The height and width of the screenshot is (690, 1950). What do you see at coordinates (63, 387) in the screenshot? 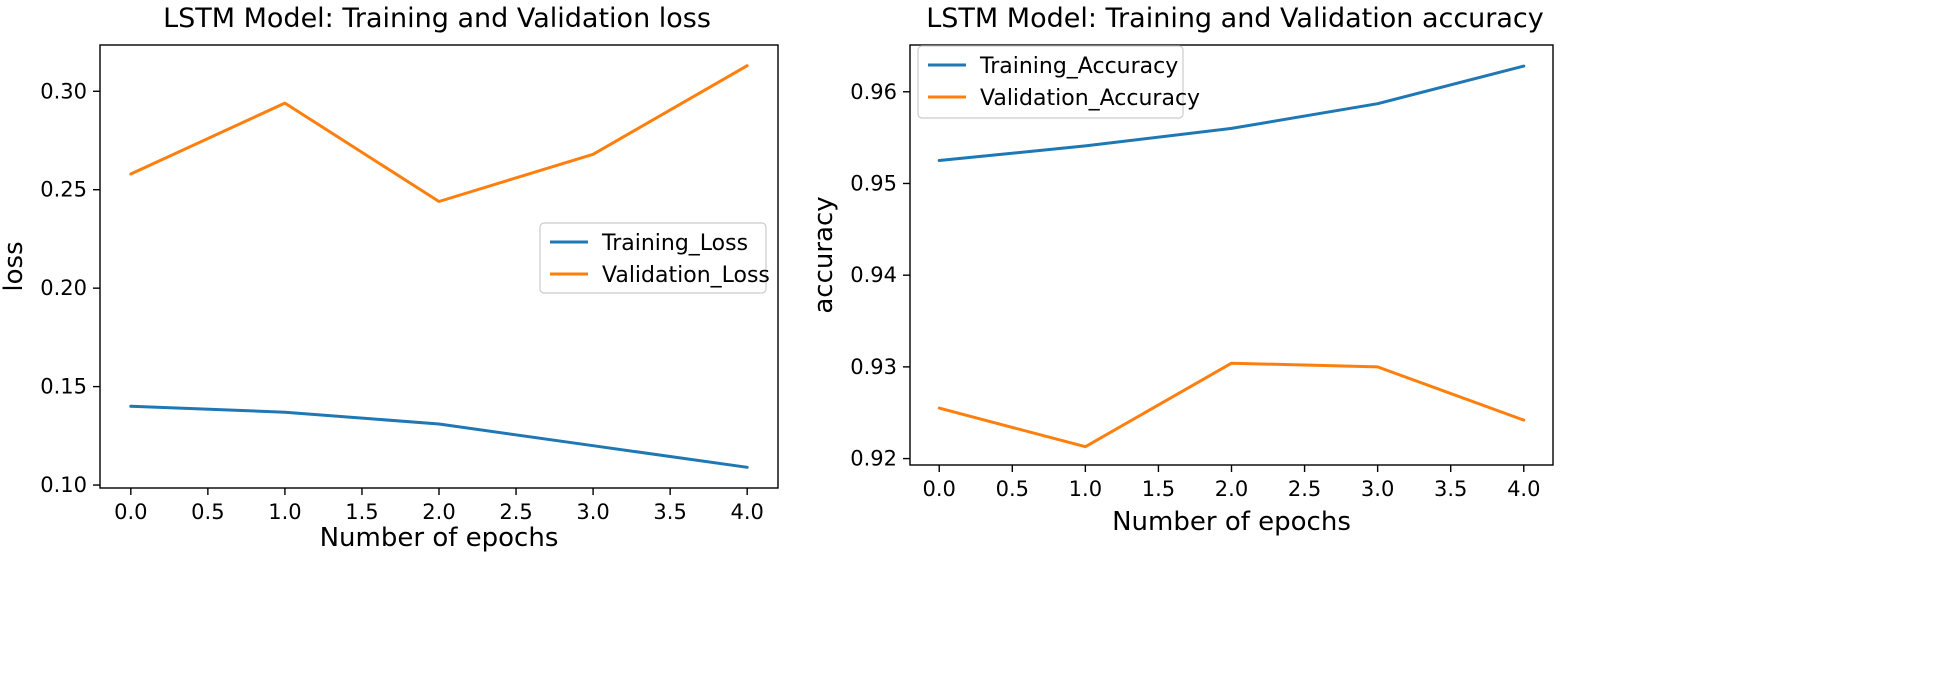
I see `y-tick-label: 0.15` at bounding box center [63, 387].